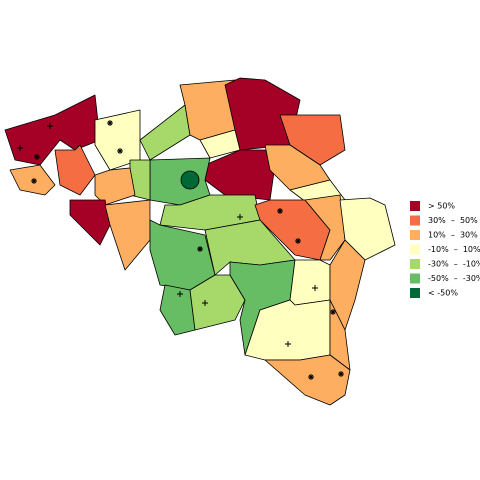 The height and width of the screenshot is (480, 480). I want to click on legend-label: 30% – 50%, so click(453, 220).